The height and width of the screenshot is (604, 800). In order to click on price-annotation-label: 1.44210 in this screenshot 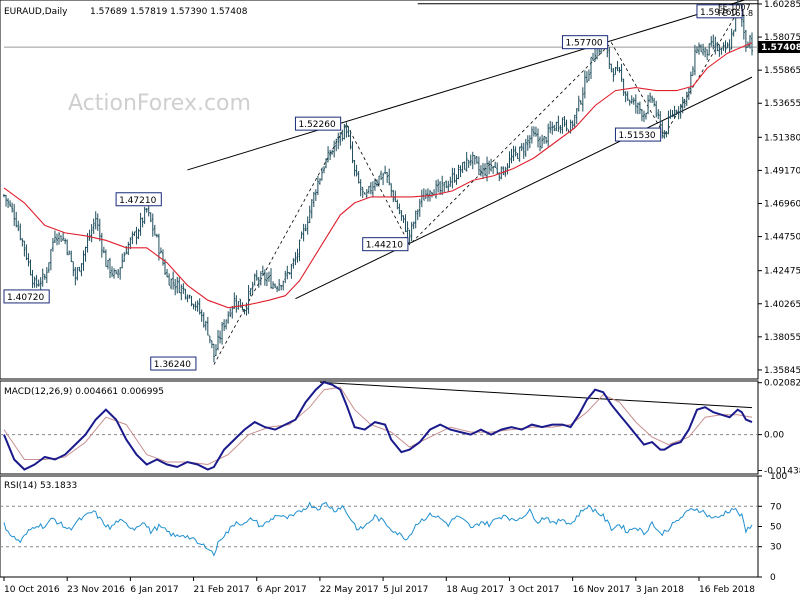, I will do `click(384, 246)`.